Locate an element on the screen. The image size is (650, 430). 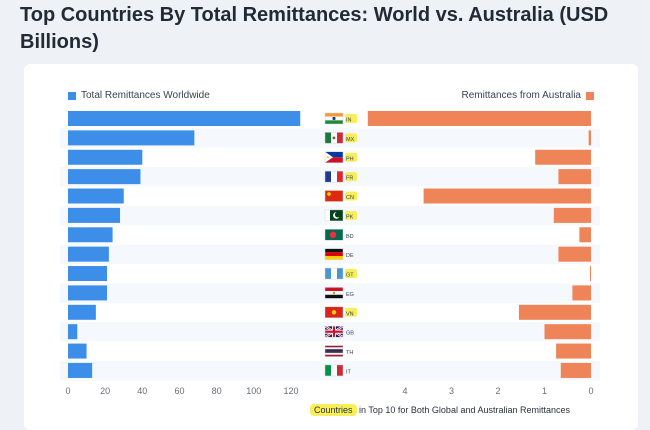
bar-australia-vn is located at coordinates (554, 312).